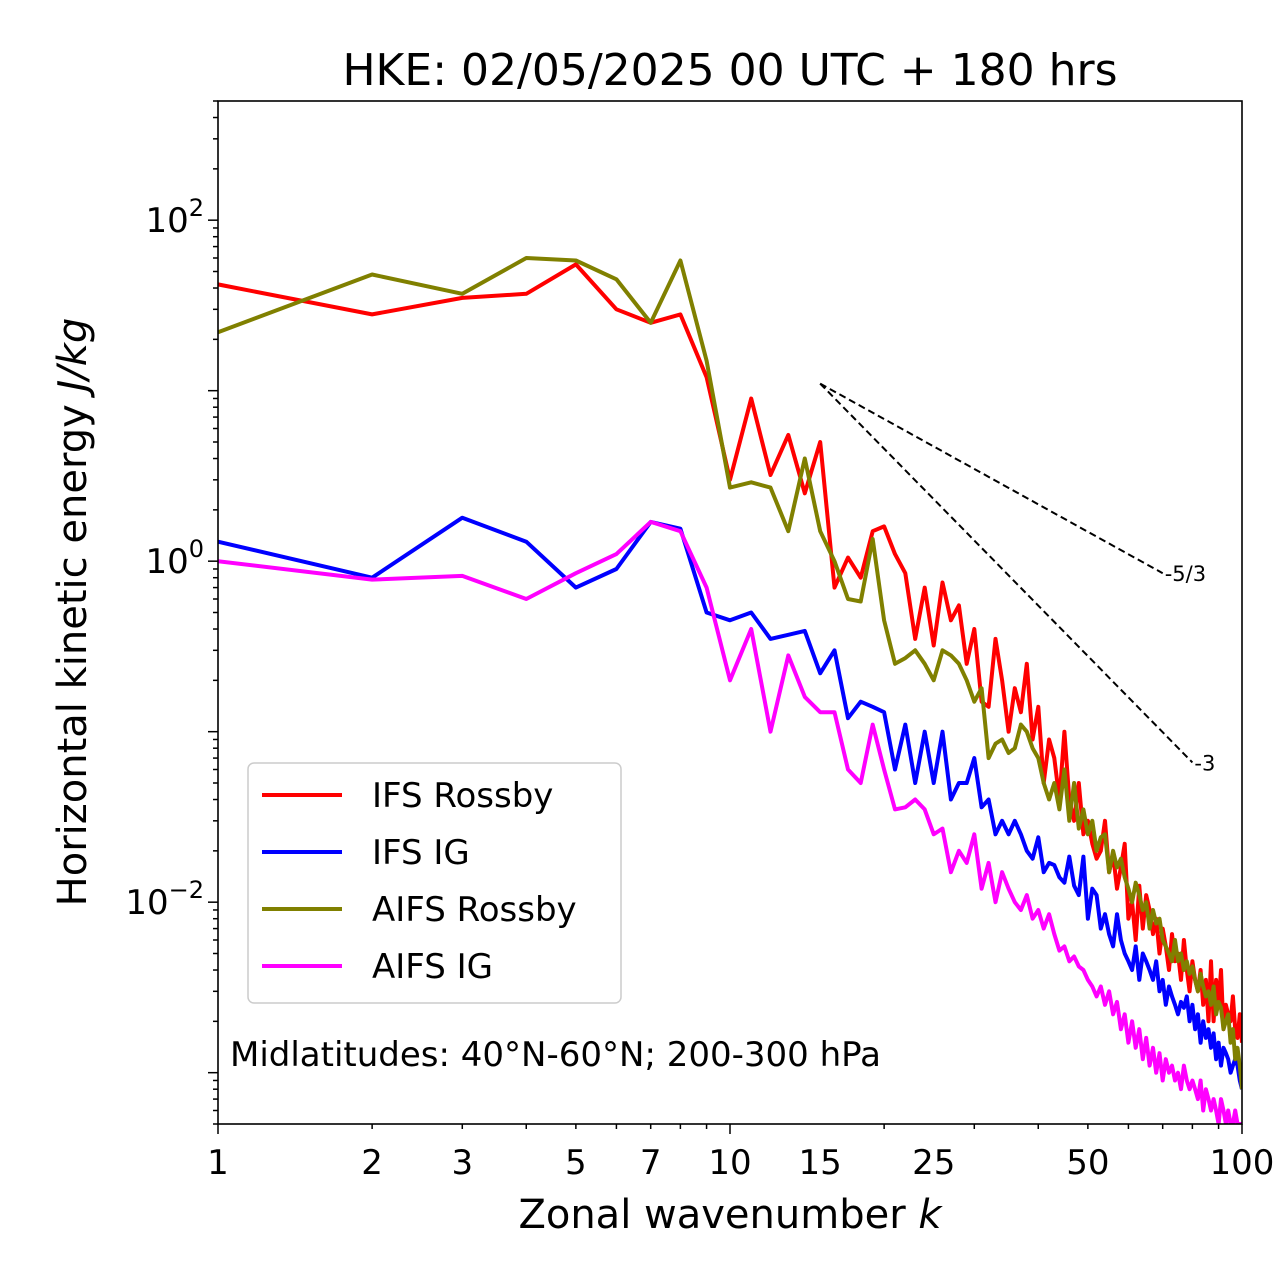 The height and width of the screenshot is (1288, 1280). Describe the element at coordinates (555, 1055) in the screenshot. I see `region-annotation: Midlatitudes: 40°N-60°N; 200-300 hPa` at that location.